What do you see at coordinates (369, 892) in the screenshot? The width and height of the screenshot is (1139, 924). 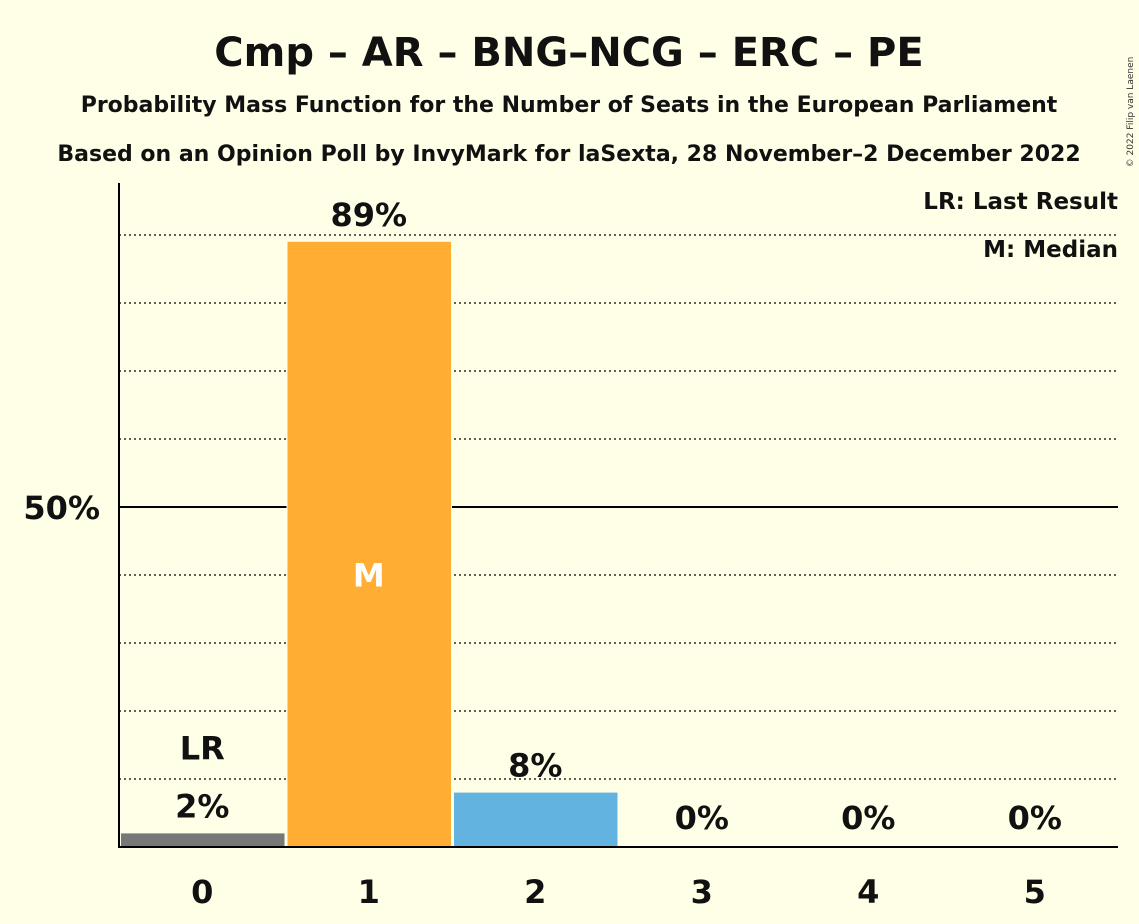 I see `x-tick-label-1: 1` at bounding box center [369, 892].